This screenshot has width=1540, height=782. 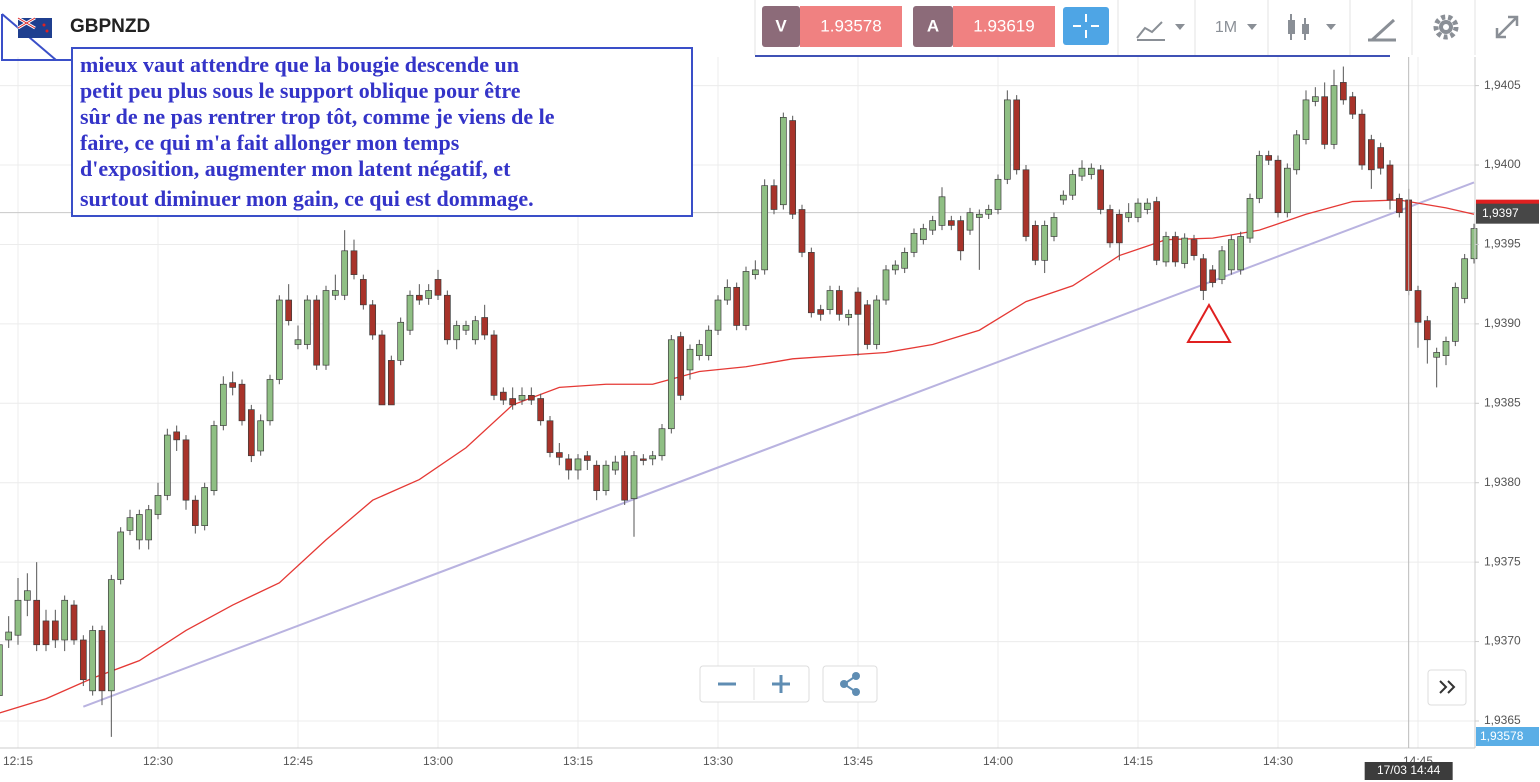 I want to click on draw-button, so click(x=1382, y=30).